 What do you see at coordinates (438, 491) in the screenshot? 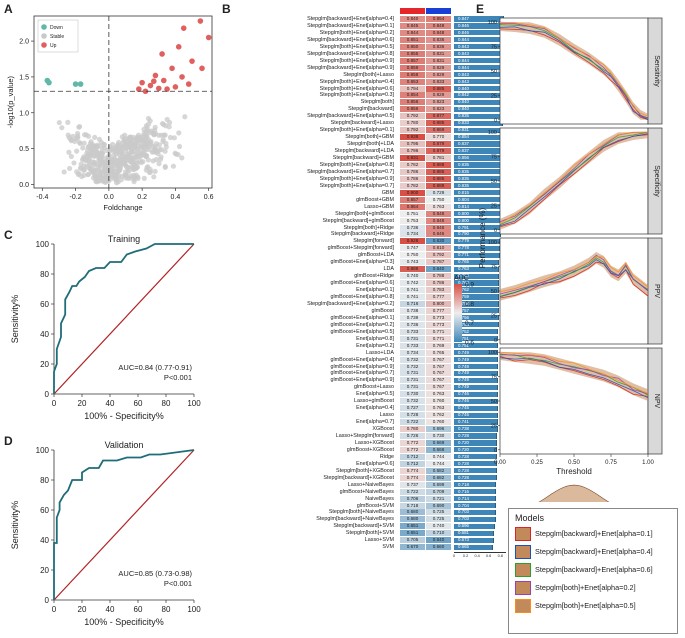
I see `heatmap-cell-validation: 0.709` at bounding box center [438, 491].